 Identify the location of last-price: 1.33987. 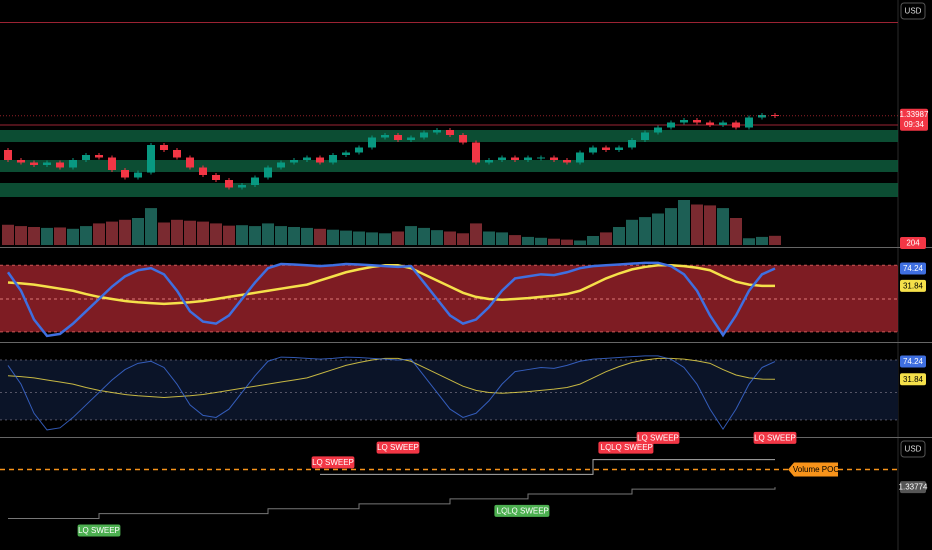
(914, 114).